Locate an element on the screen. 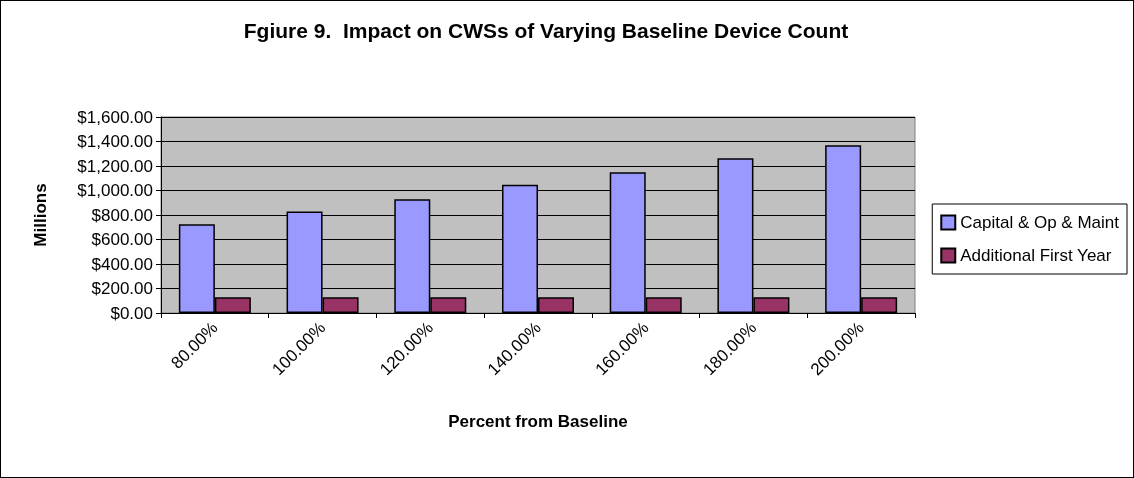 The width and height of the screenshot is (1134, 478). y-tick-label: $1,400.00 is located at coordinates (115, 141).